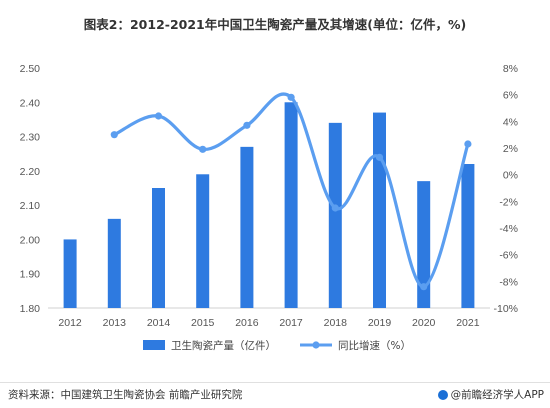 The height and width of the screenshot is (408, 550). I want to click on y-left-tick-label: 2.10, so click(30, 206).